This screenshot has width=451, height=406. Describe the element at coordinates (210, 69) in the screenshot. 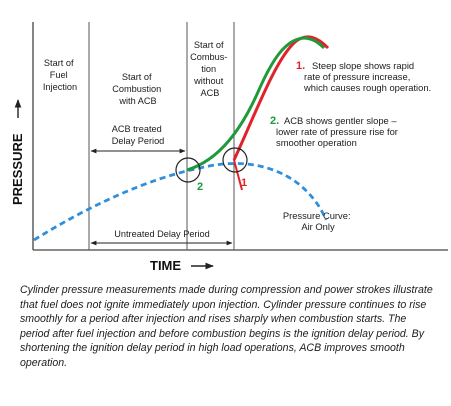

I see `label-start-combustion-no-acb: Start of Combus- tion without ACB` at that location.